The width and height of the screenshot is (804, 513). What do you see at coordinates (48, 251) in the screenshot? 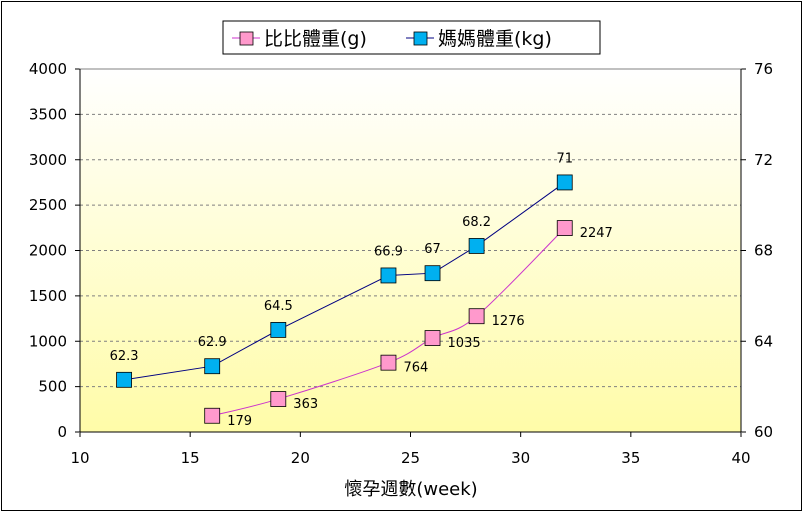
I see `y-tick-label: 2000` at bounding box center [48, 251].